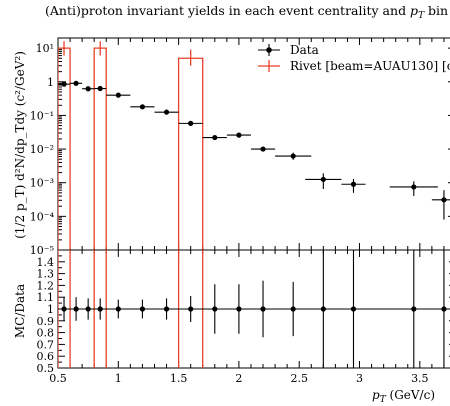 This screenshot has height=406, width=450. What do you see at coordinates (42, 250) in the screenshot?
I see `y-tick-label: 10⁻⁵` at bounding box center [42, 250].